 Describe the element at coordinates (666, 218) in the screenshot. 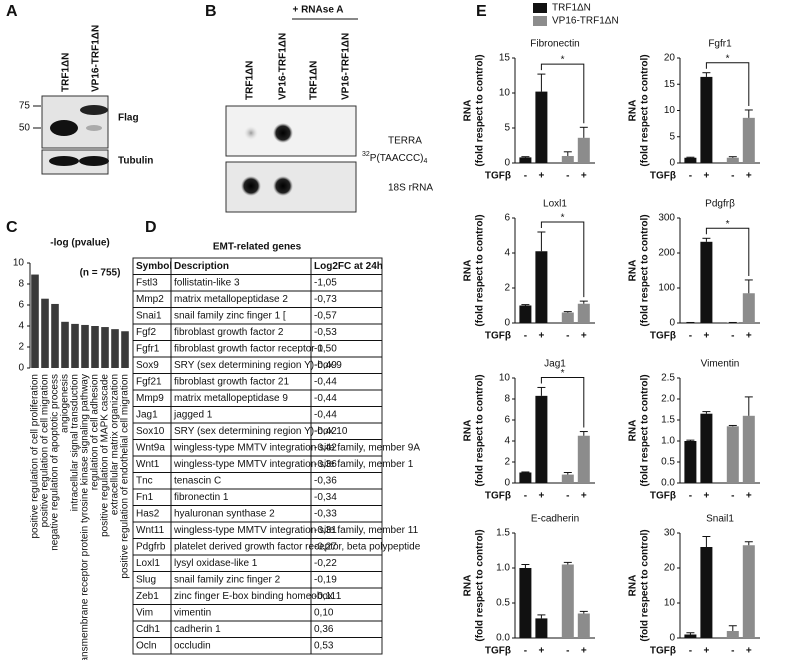

I see `y-tick-label: 300` at that location.